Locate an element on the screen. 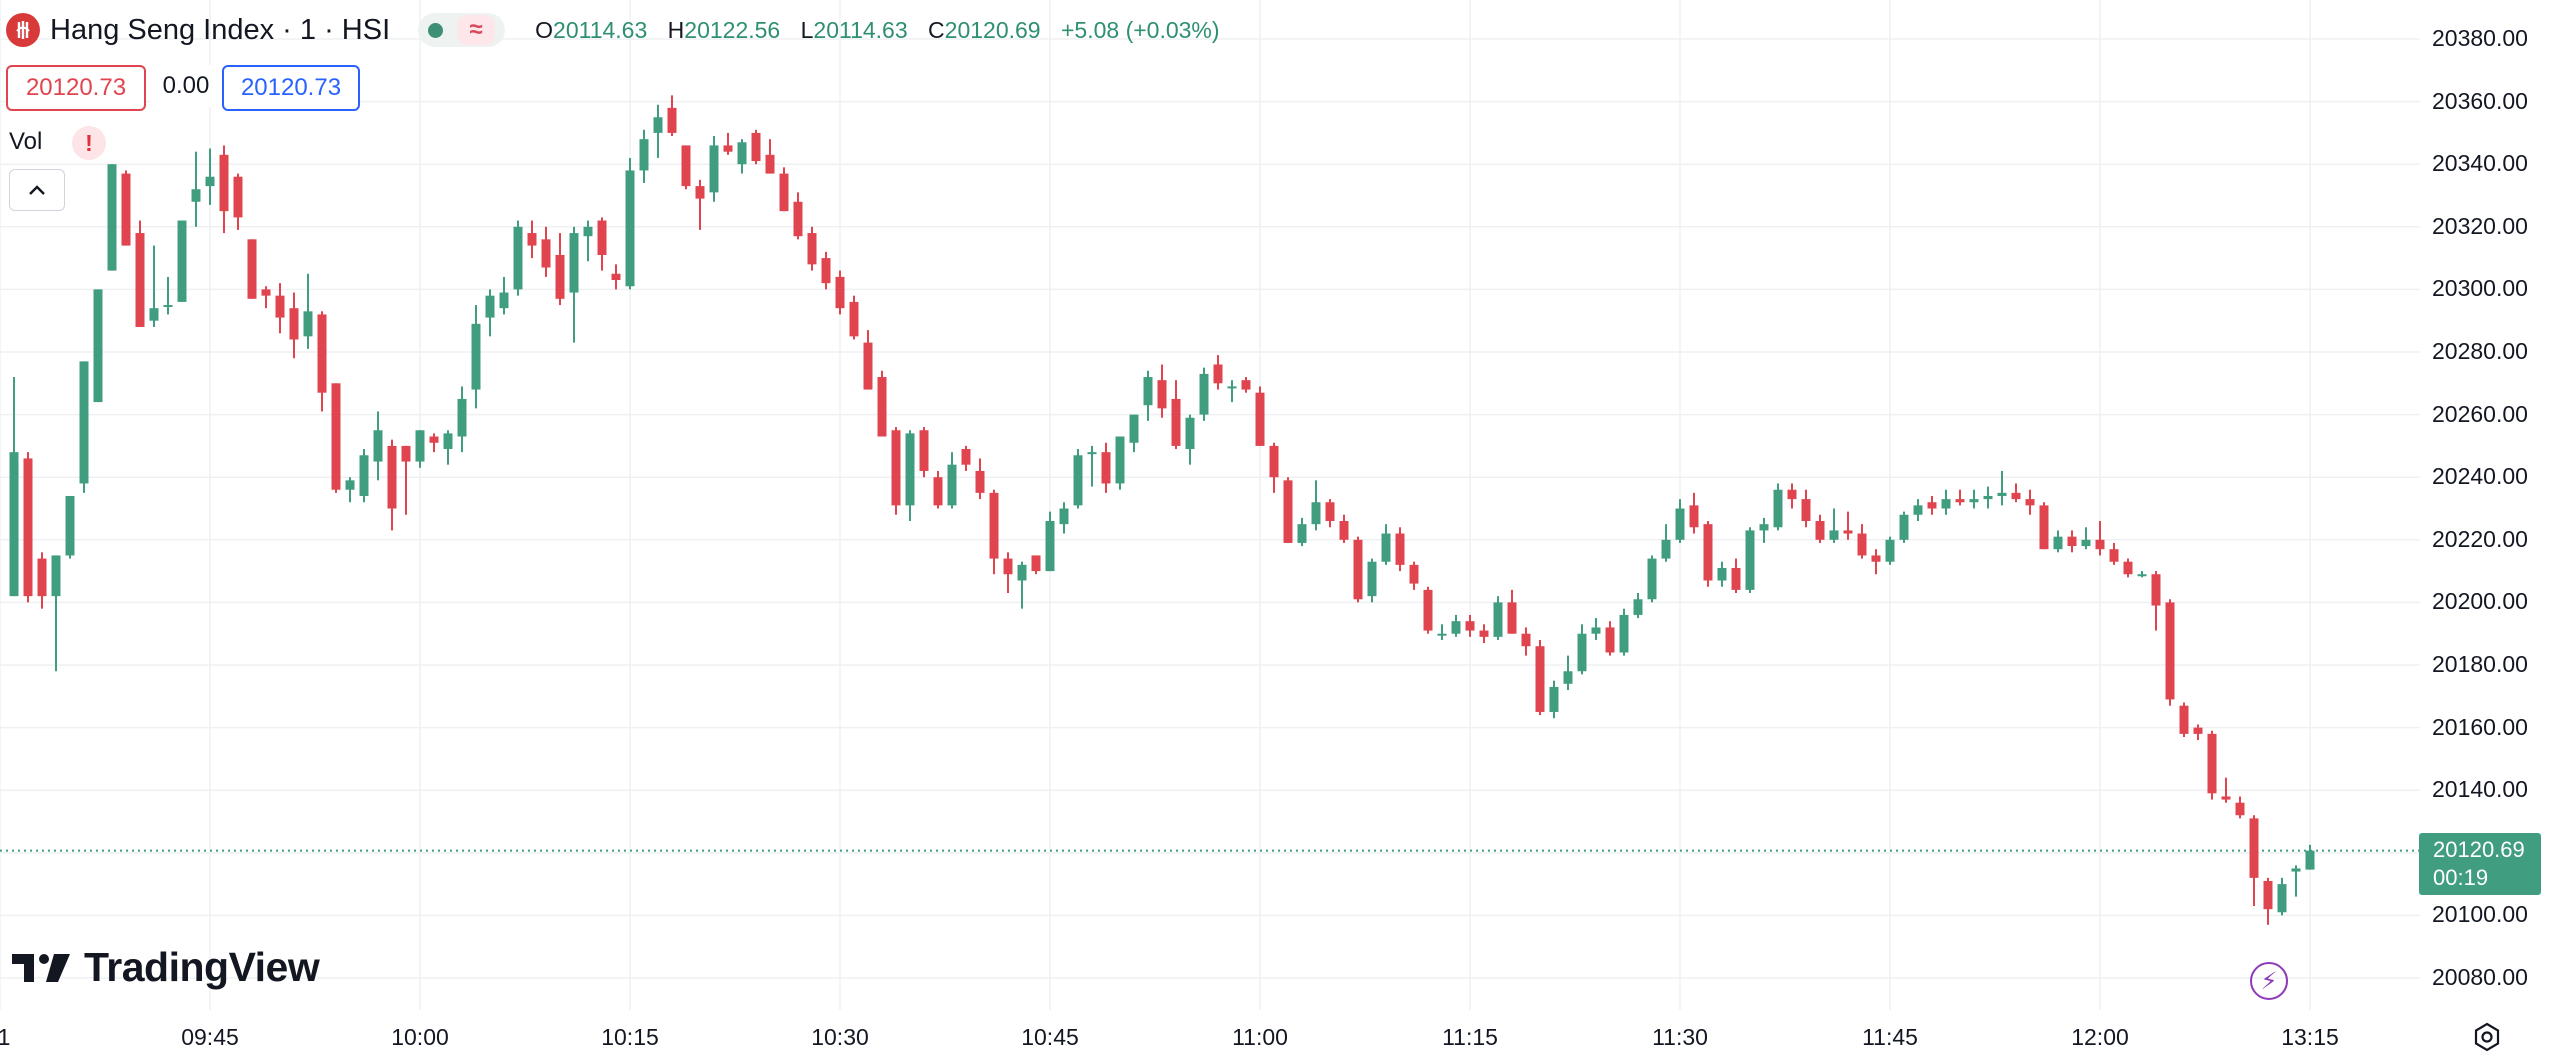 Image resolution: width=2550 pixels, height=1062 pixels. chevron-up-icon is located at coordinates (37, 190).